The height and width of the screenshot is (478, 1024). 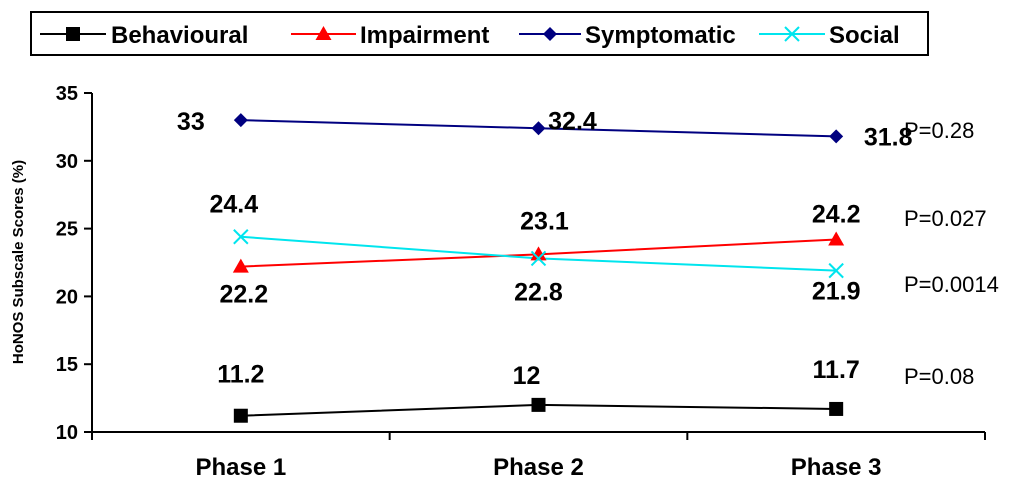 I want to click on data-label: 11.2, so click(x=240, y=375).